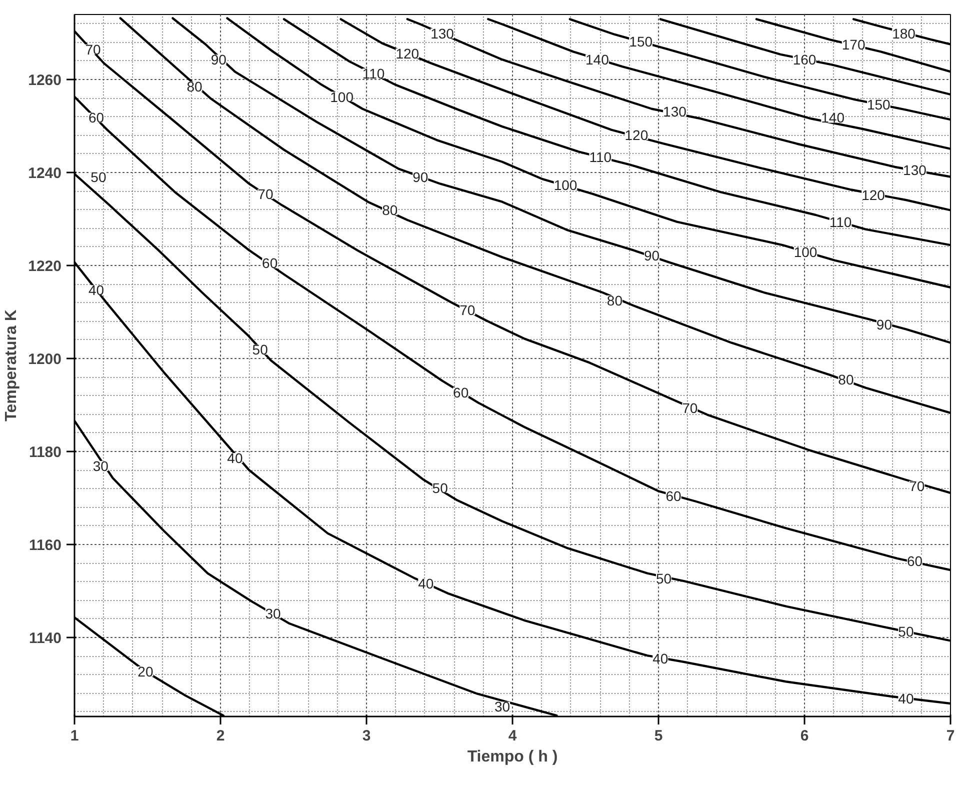  Describe the element at coordinates (220, 736) in the screenshot. I see `x-tick-label: 2` at that location.